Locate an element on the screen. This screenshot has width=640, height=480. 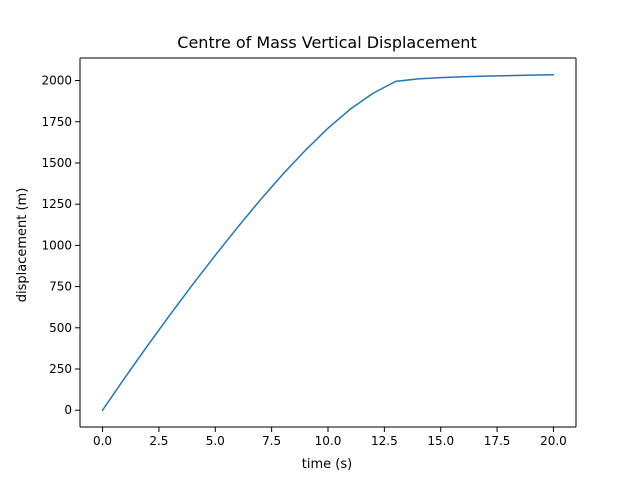
x-axis-ticks: 0.0 2.5 5.0 7.5 10.0 12.5 15.0 17.5 20.0 is located at coordinates (330, 437).